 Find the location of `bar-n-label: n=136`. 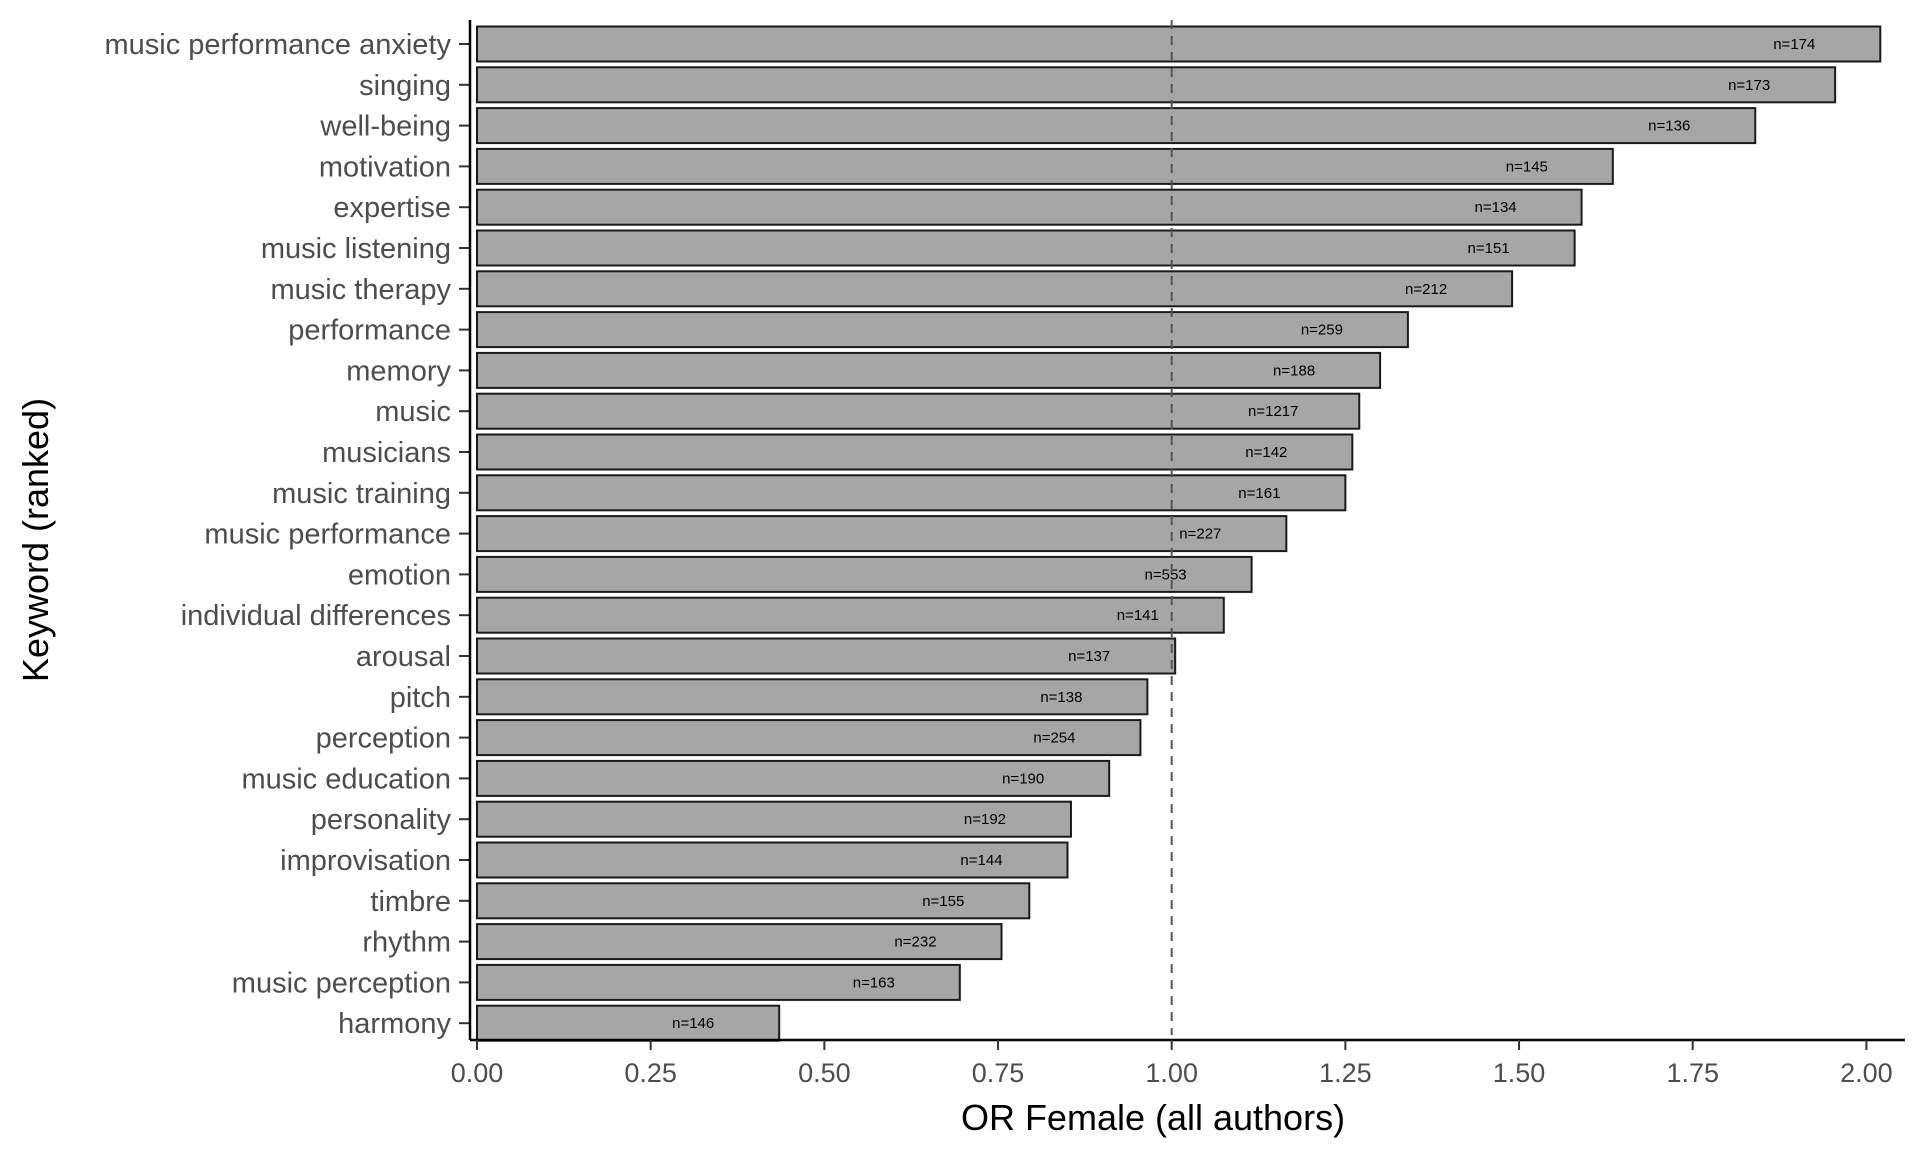

bar-n-label: n=136 is located at coordinates (1669, 126).